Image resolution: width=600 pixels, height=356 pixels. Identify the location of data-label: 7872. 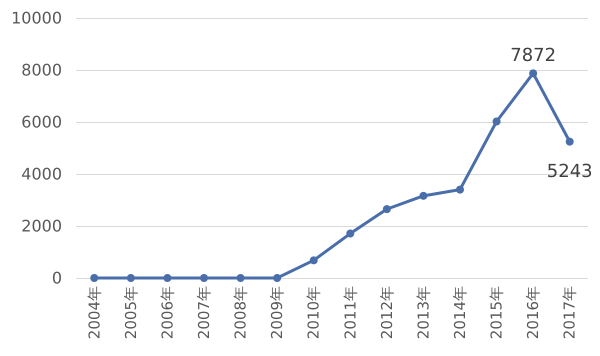
(533, 55).